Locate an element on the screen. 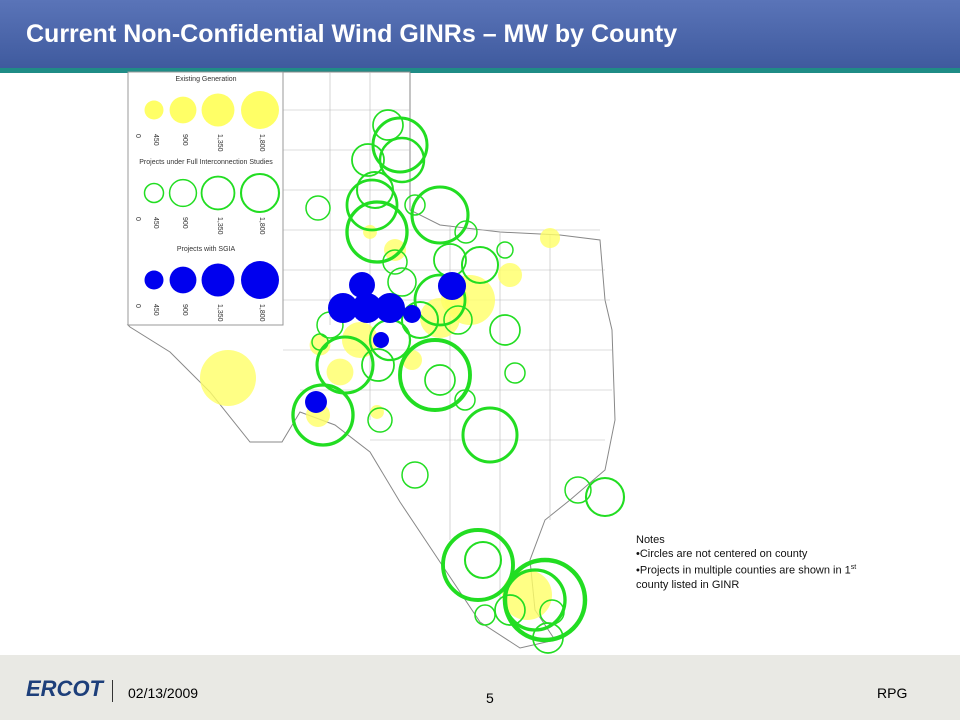  footer-dept: RPG is located at coordinates (892, 693).